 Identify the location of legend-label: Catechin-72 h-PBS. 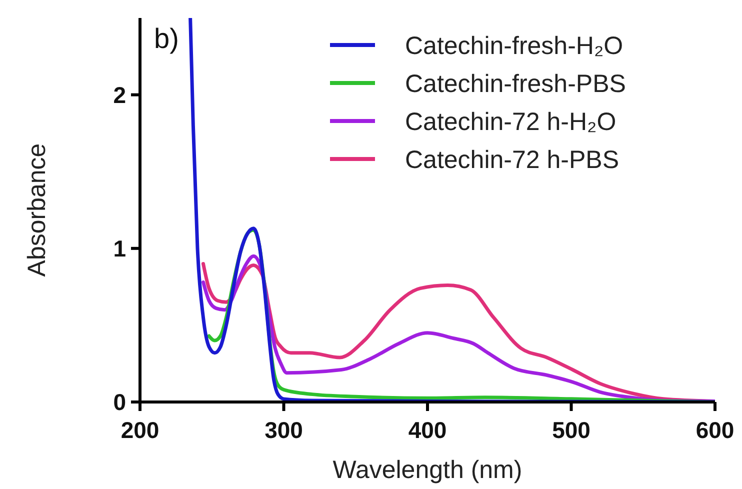
(512, 160).